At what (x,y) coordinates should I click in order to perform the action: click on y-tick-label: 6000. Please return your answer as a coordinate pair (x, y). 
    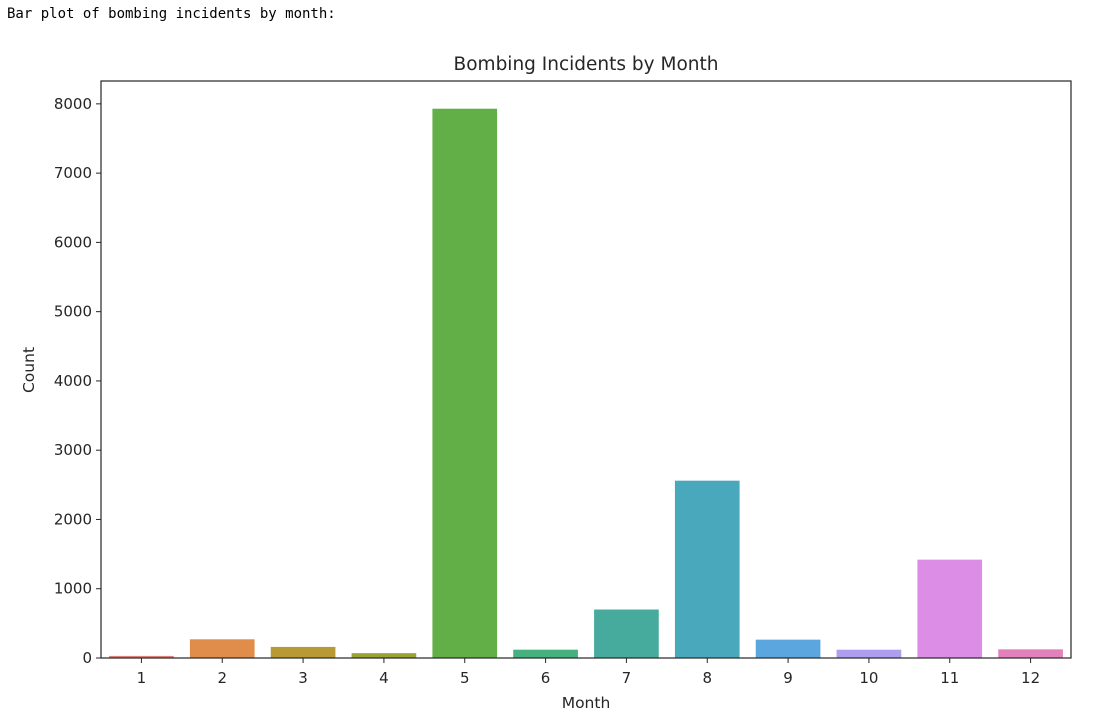
    Looking at the image, I should click on (73, 242).